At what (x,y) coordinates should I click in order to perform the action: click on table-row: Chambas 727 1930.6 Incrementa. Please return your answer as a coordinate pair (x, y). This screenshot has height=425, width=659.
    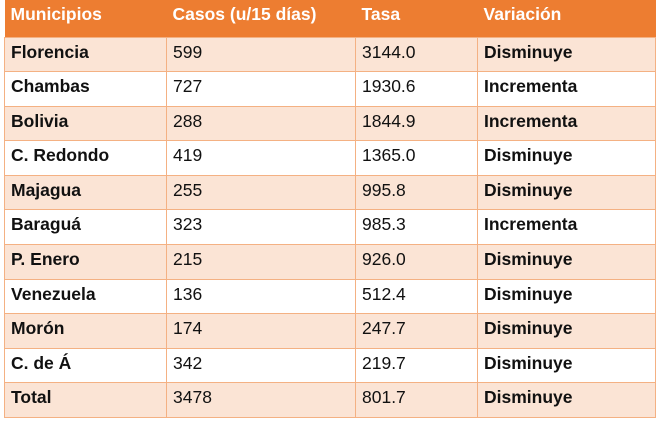
    Looking at the image, I should click on (330, 89).